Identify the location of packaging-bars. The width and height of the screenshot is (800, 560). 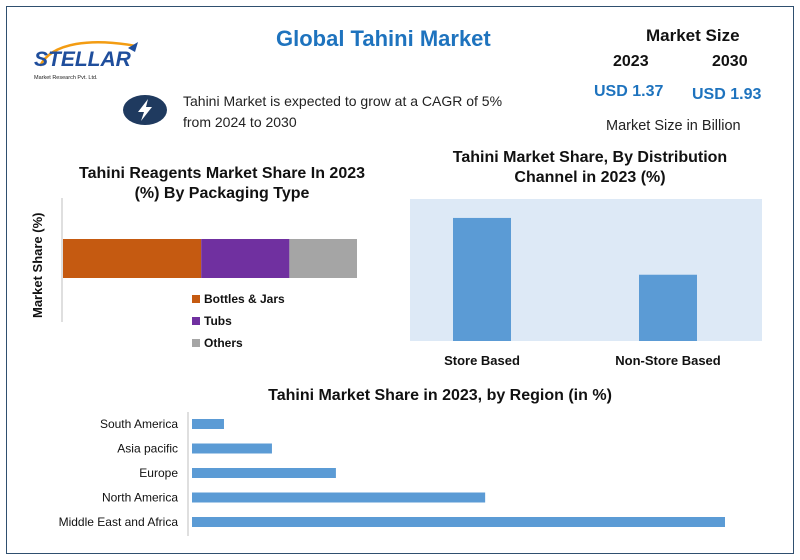
(210, 258).